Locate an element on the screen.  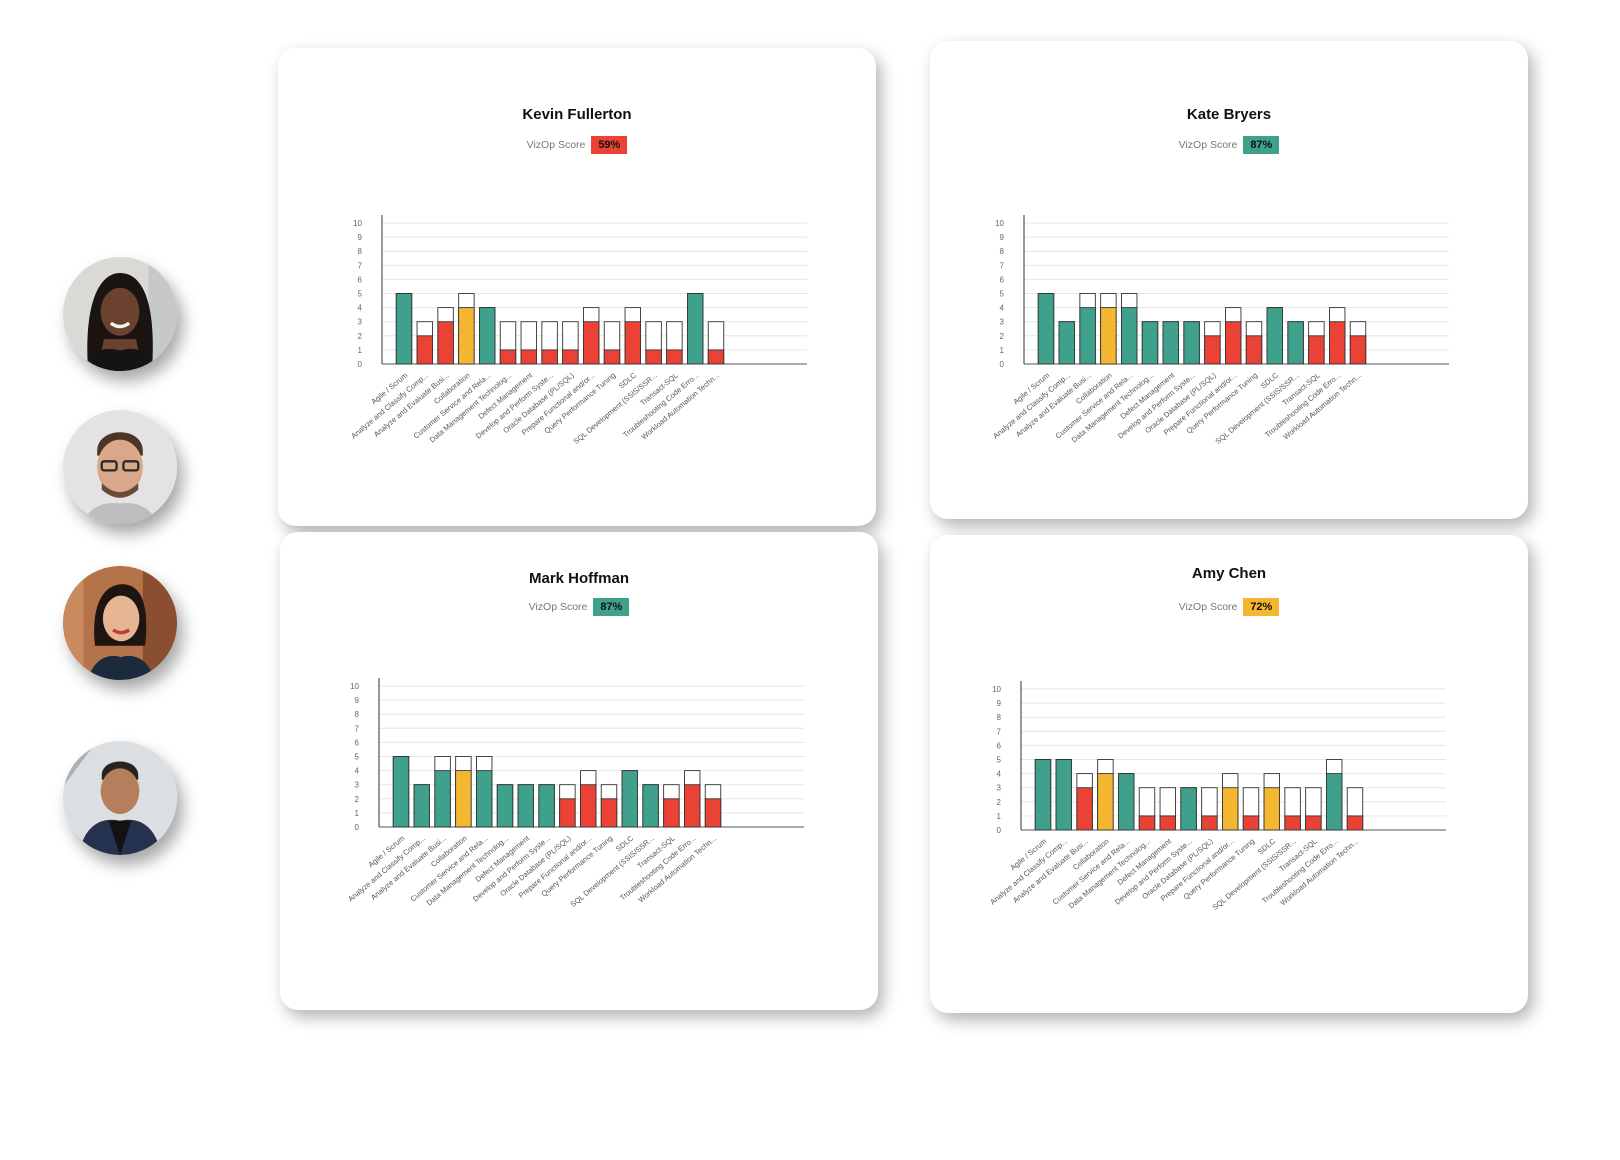
vizop-score: VizOp Score 72% is located at coordinates (1229, 607).